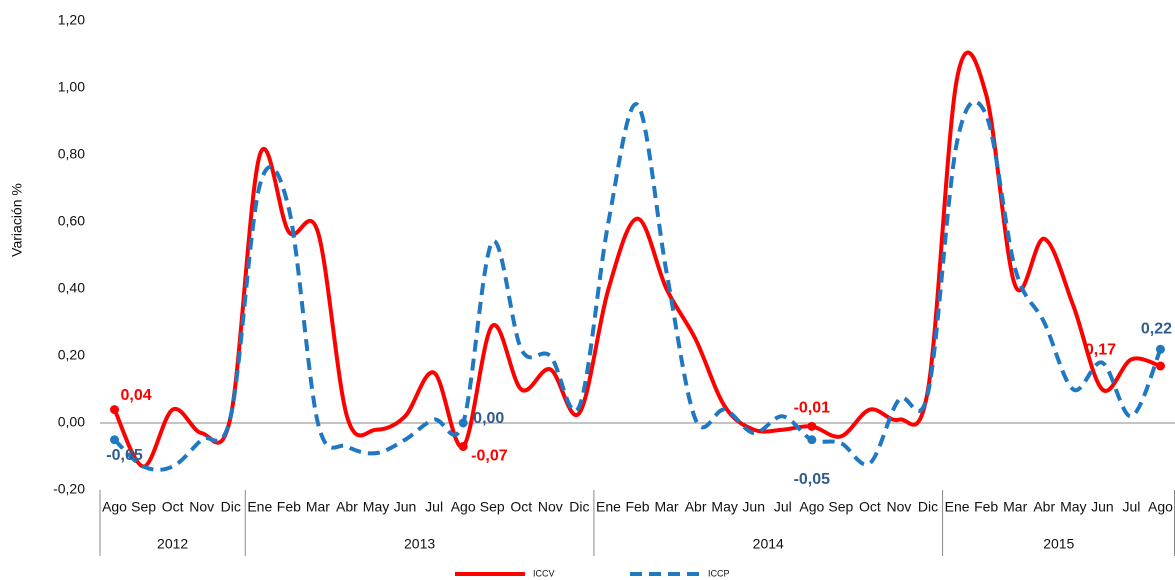  What do you see at coordinates (71, 154) in the screenshot?
I see `y-tick-label: 0,80` at bounding box center [71, 154].